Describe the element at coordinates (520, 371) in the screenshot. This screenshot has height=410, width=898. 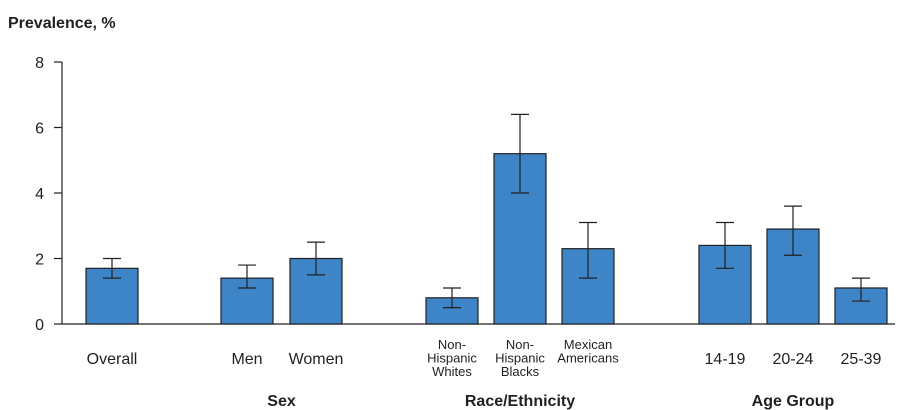
I see `category-label: Blacks` at that location.